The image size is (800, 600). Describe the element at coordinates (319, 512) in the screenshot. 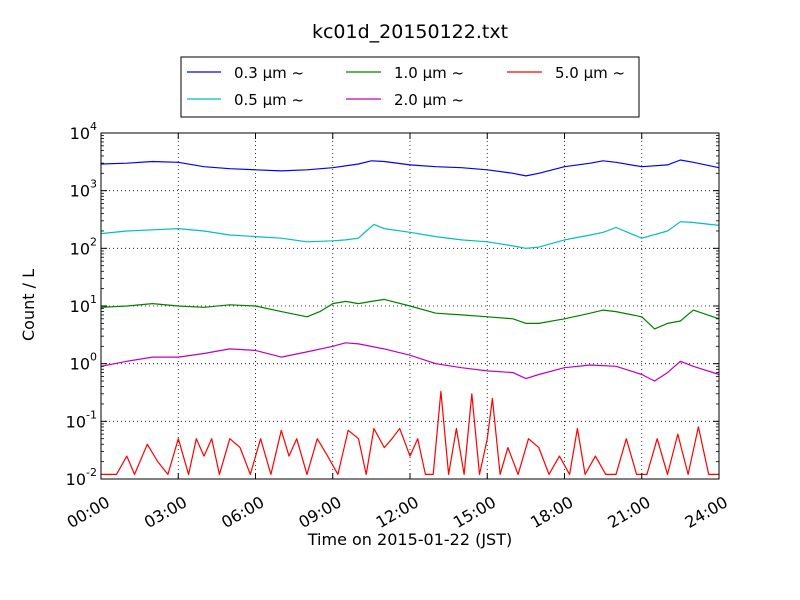

I see `x-tick-label: 09:00` at that location.